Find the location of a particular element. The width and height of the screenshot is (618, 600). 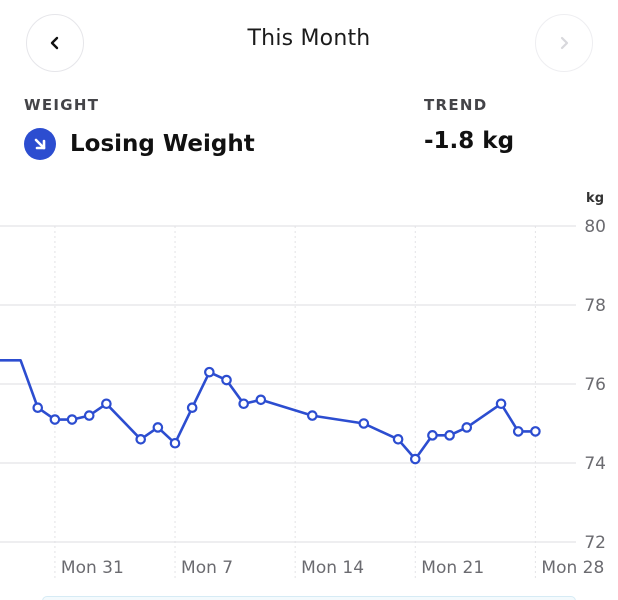

x-tick-label: Mon 31 is located at coordinates (92, 568).